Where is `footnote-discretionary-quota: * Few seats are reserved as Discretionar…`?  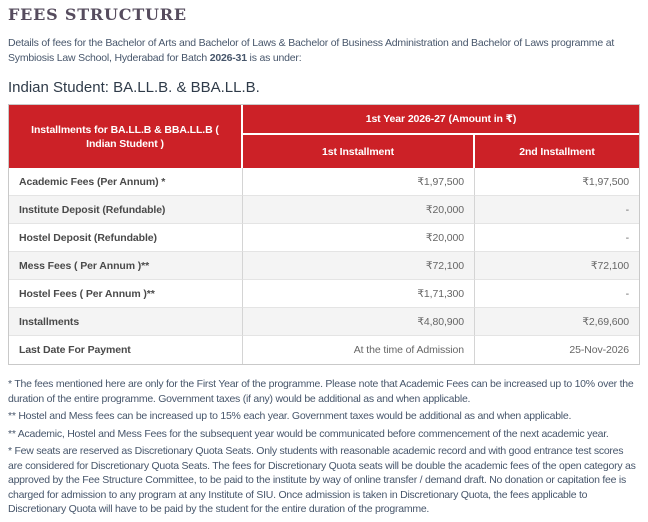
footnote-discretionary-quota: * Few seats are reserved as Discretionar… is located at coordinates (322, 480).